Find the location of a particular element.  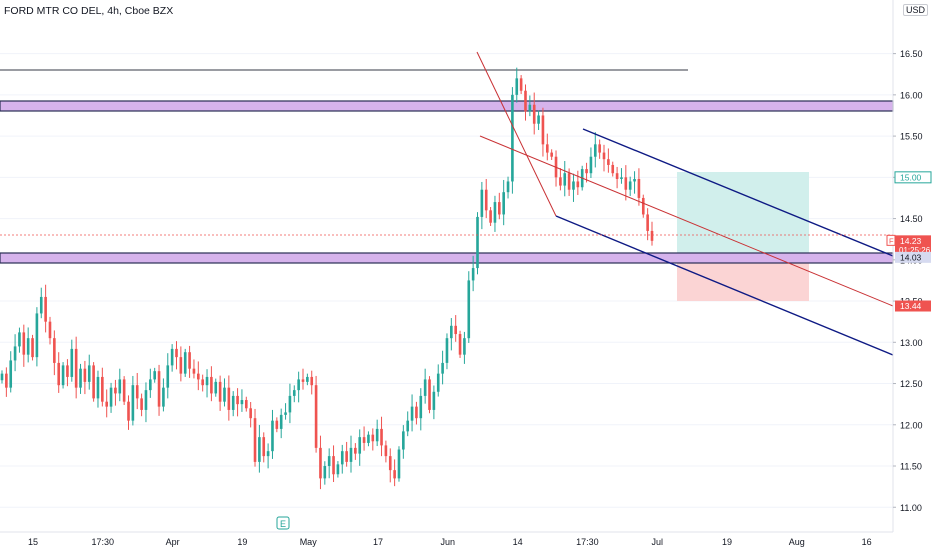

currency-badge: USD is located at coordinates (916, 10).